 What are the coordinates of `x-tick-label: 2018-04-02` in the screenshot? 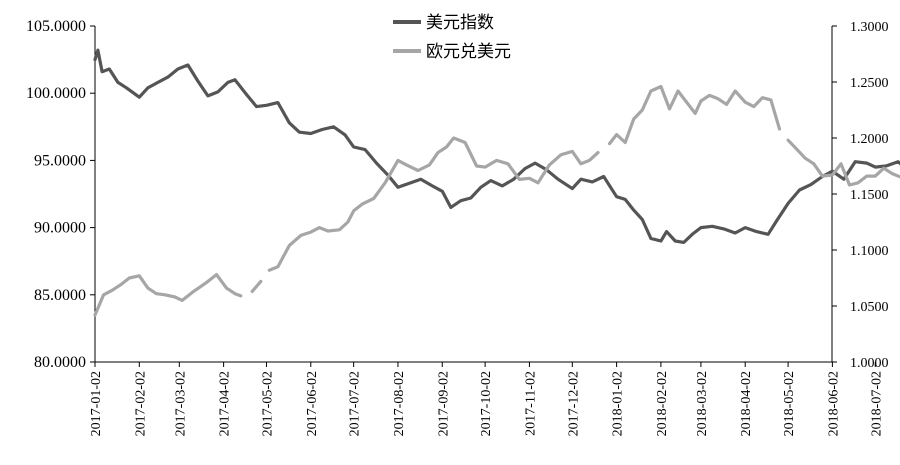 It's located at (746, 403).